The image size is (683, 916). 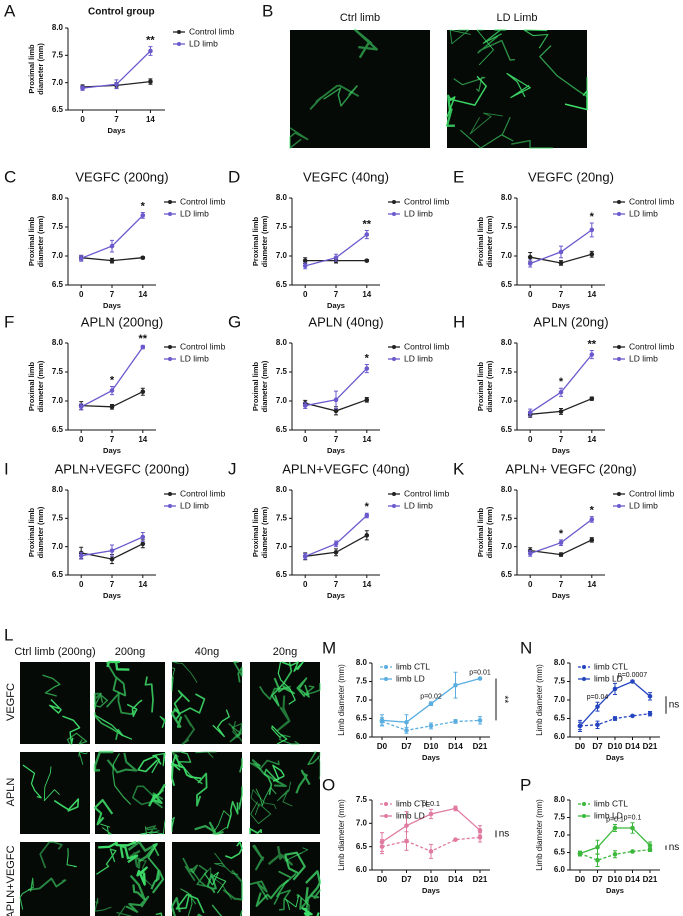 I want to click on side-label: ns, so click(x=674, y=847).